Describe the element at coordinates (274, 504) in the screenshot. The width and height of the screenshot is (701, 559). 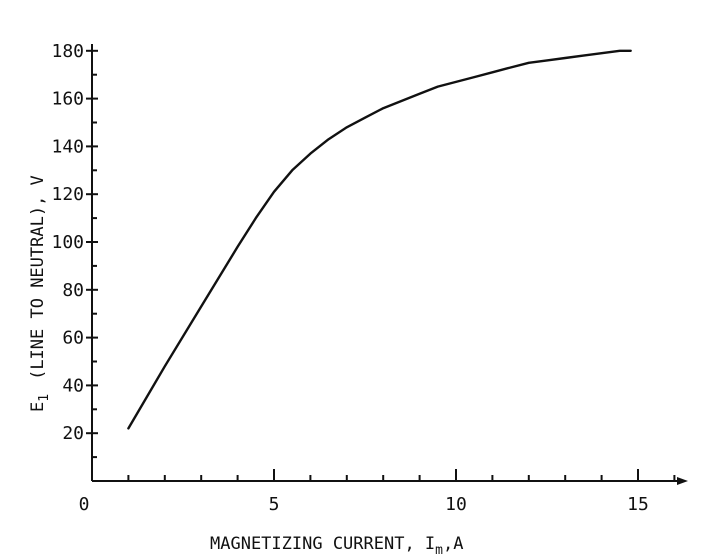
I see `x-tick-label: 5` at that location.